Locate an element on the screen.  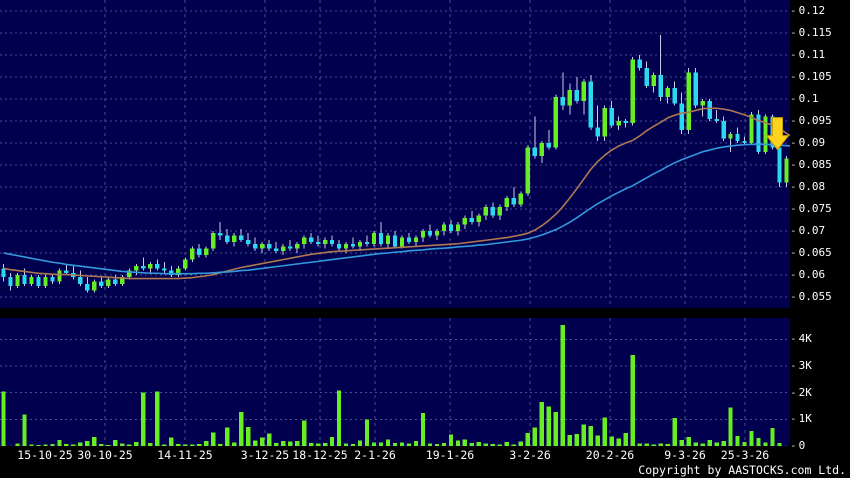
price-axis-tick: -0.075 is located at coordinates (811, 208).